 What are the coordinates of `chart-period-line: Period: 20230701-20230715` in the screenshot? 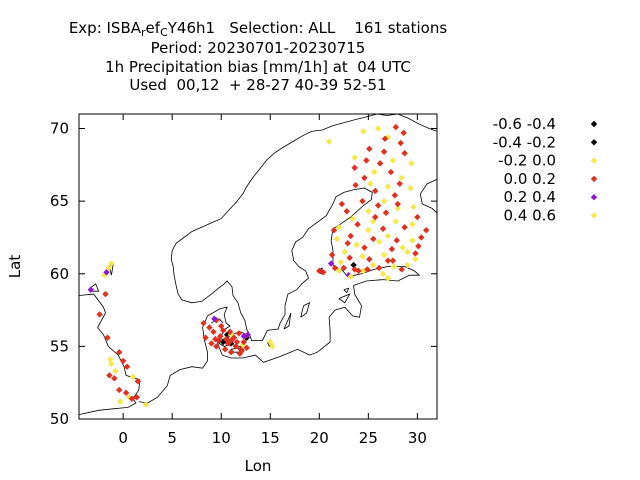 It's located at (258, 48).